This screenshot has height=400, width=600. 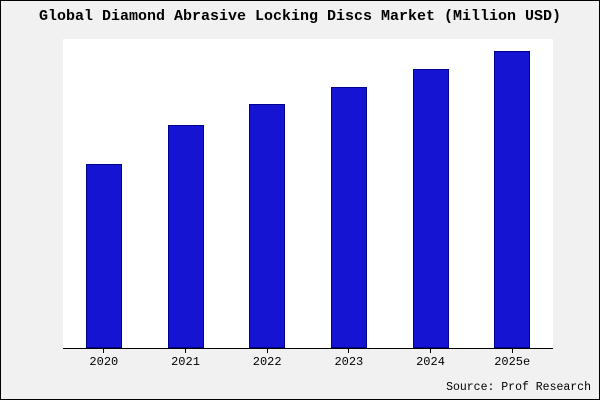 I want to click on x-tick-label: 2025e, so click(x=512, y=362).